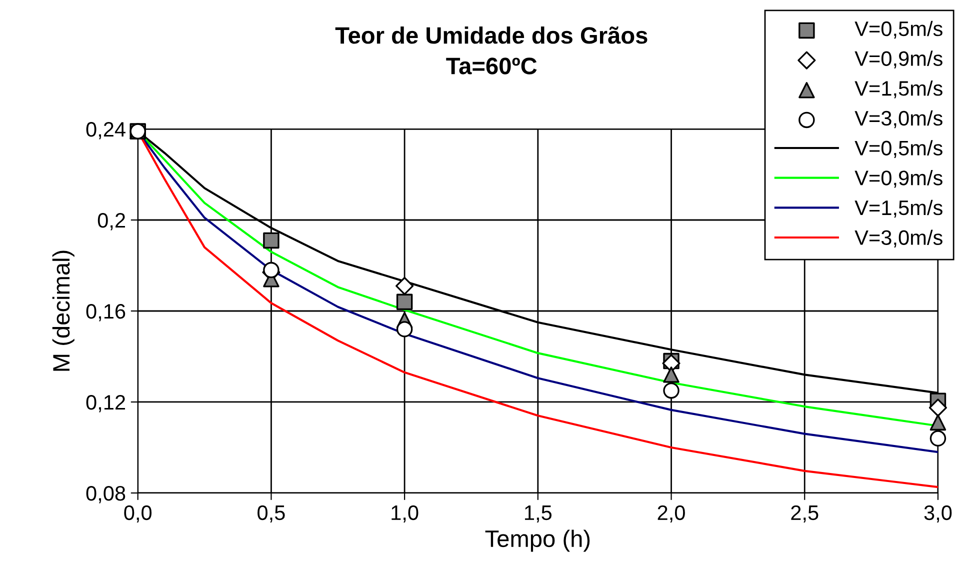 Image resolution: width=964 pixels, height=588 pixels. Describe the element at coordinates (138, 514) in the screenshot. I see `x-tick-label: 0,0` at that location.